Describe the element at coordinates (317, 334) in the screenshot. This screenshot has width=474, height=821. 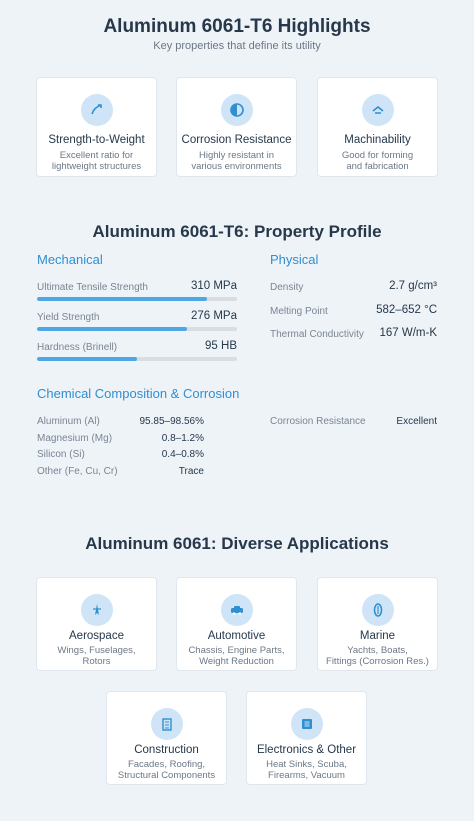
I see `thermal-label: Thermal Conductivity` at that location.